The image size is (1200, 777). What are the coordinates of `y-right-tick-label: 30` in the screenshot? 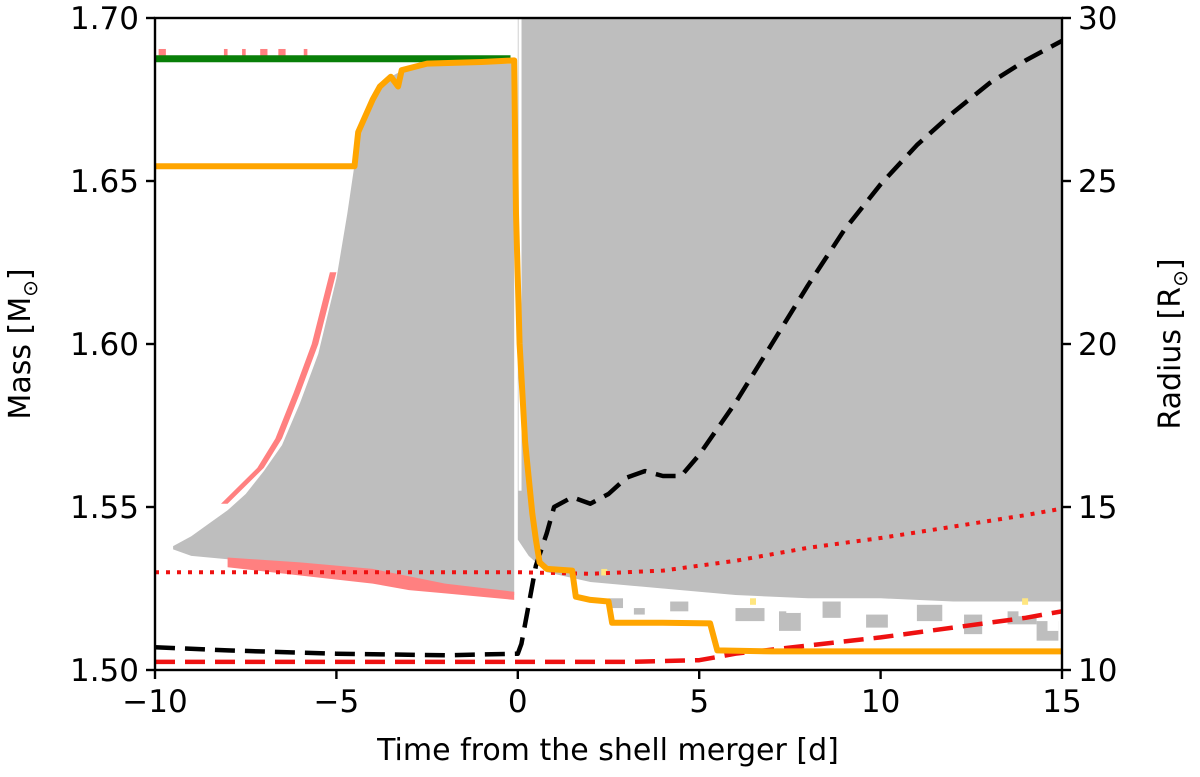 It's located at (1097, 19).